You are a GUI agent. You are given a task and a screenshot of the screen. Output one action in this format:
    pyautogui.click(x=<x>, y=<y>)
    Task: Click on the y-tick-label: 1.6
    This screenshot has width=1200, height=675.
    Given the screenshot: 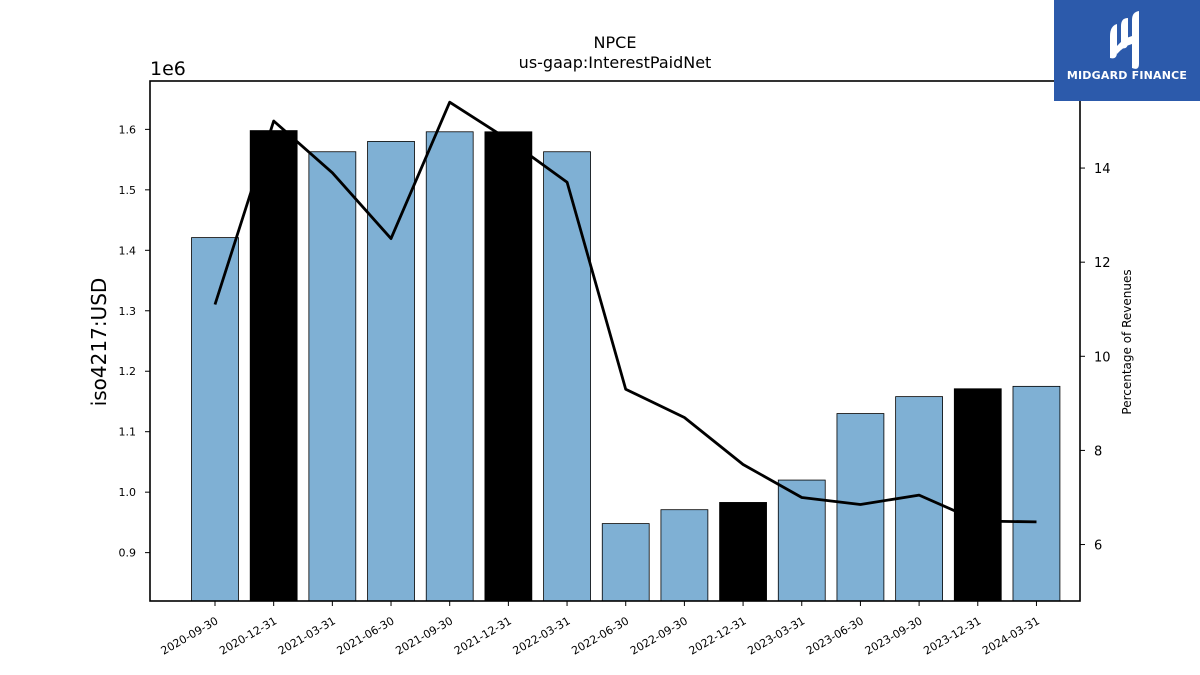 What is the action you would take?
    pyautogui.click(x=128, y=129)
    